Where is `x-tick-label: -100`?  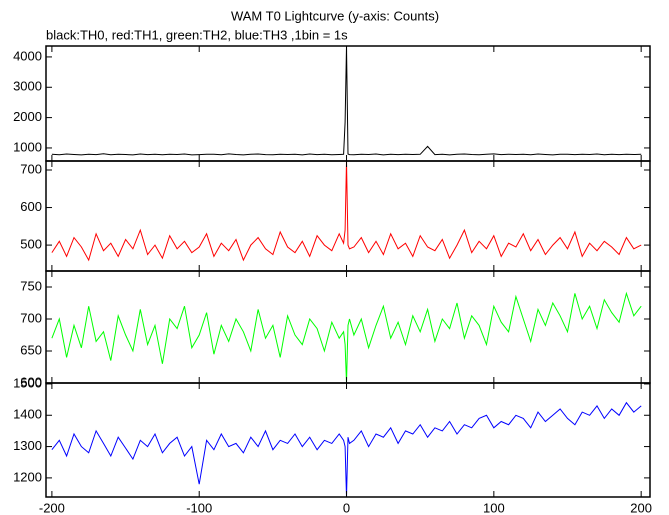
x-tick-label: -100 is located at coordinates (199, 507).